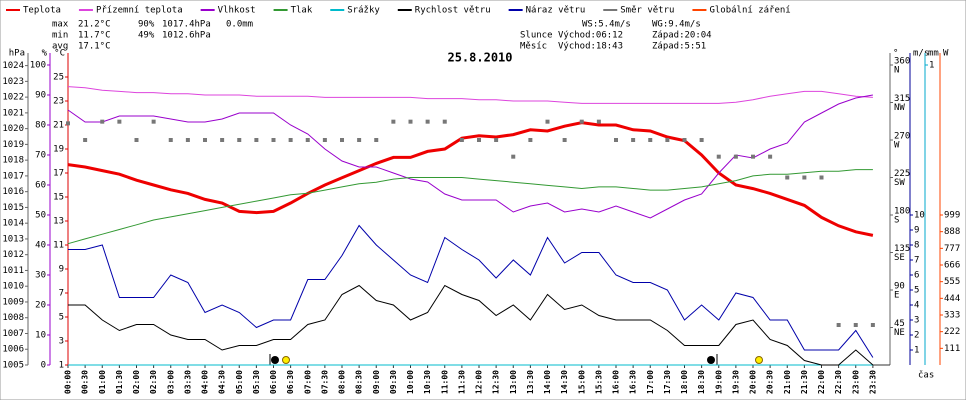 The width and height of the screenshot is (966, 400). What do you see at coordinates (61, 366) in the screenshot?
I see `y-tick-label: 1` at bounding box center [61, 366].